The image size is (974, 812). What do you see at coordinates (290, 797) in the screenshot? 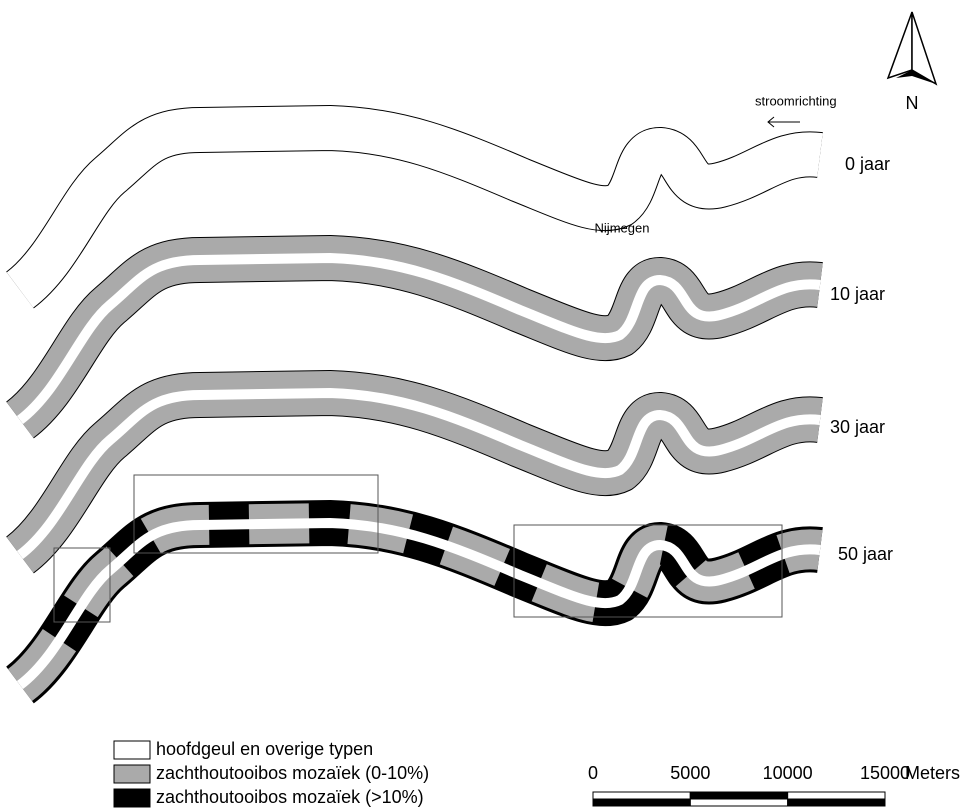
I see `legend-label: zachthoutooibos mozaïek (>10%)` at bounding box center [290, 797].